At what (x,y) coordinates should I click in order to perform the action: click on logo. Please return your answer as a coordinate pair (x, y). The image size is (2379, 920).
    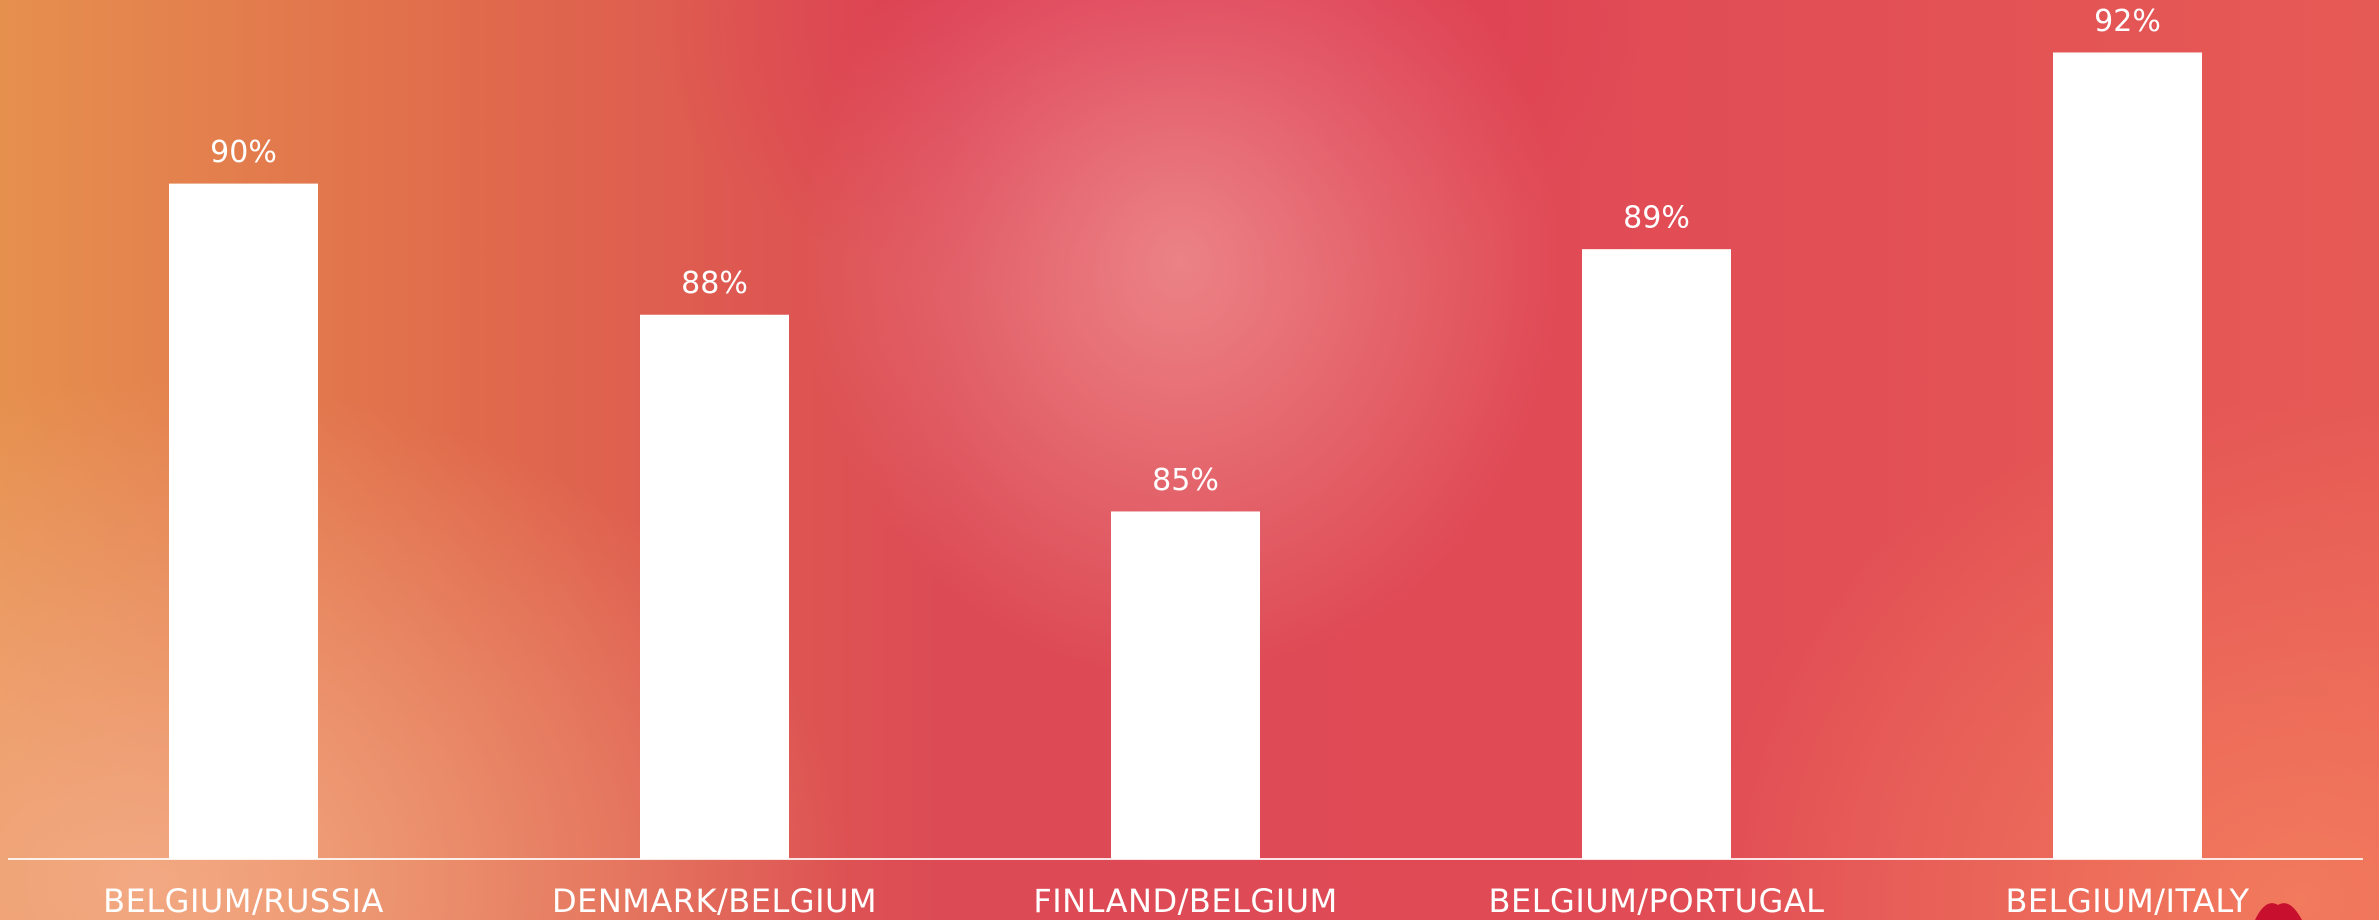
    Looking at the image, I should click on (2278, 911).